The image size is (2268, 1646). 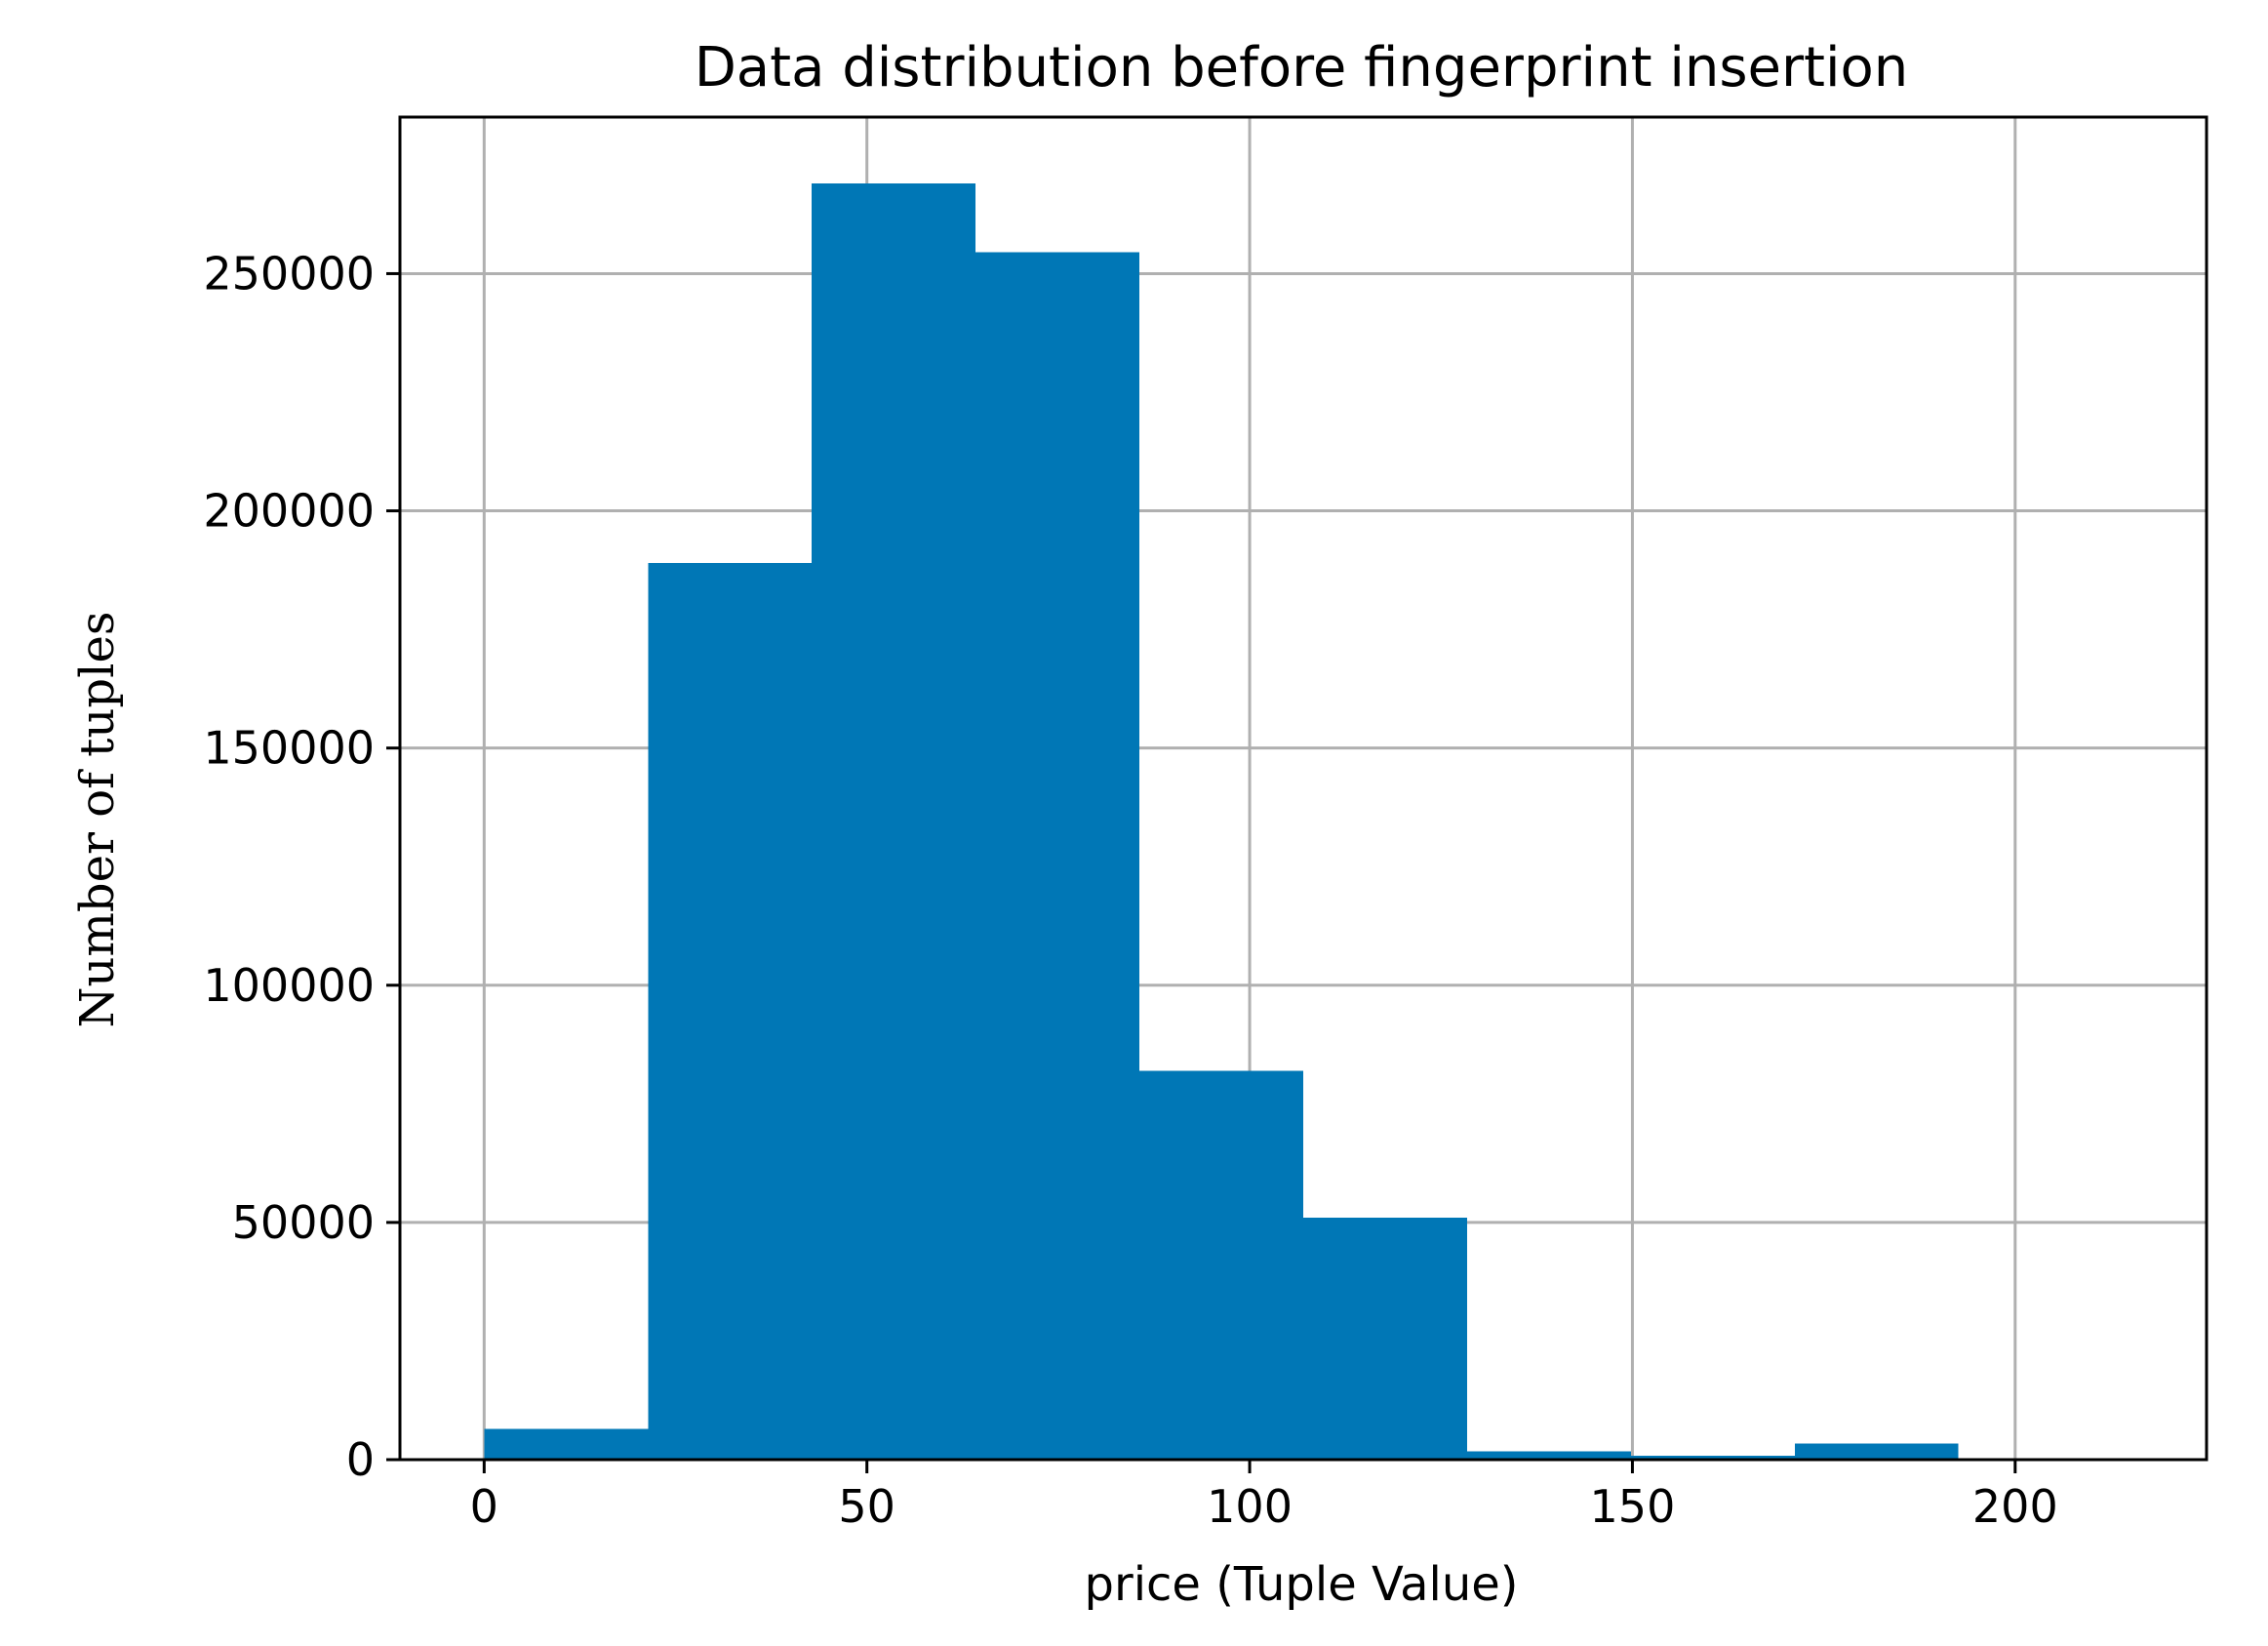 I want to click on y-tick-label: 150000, so click(x=289, y=748).